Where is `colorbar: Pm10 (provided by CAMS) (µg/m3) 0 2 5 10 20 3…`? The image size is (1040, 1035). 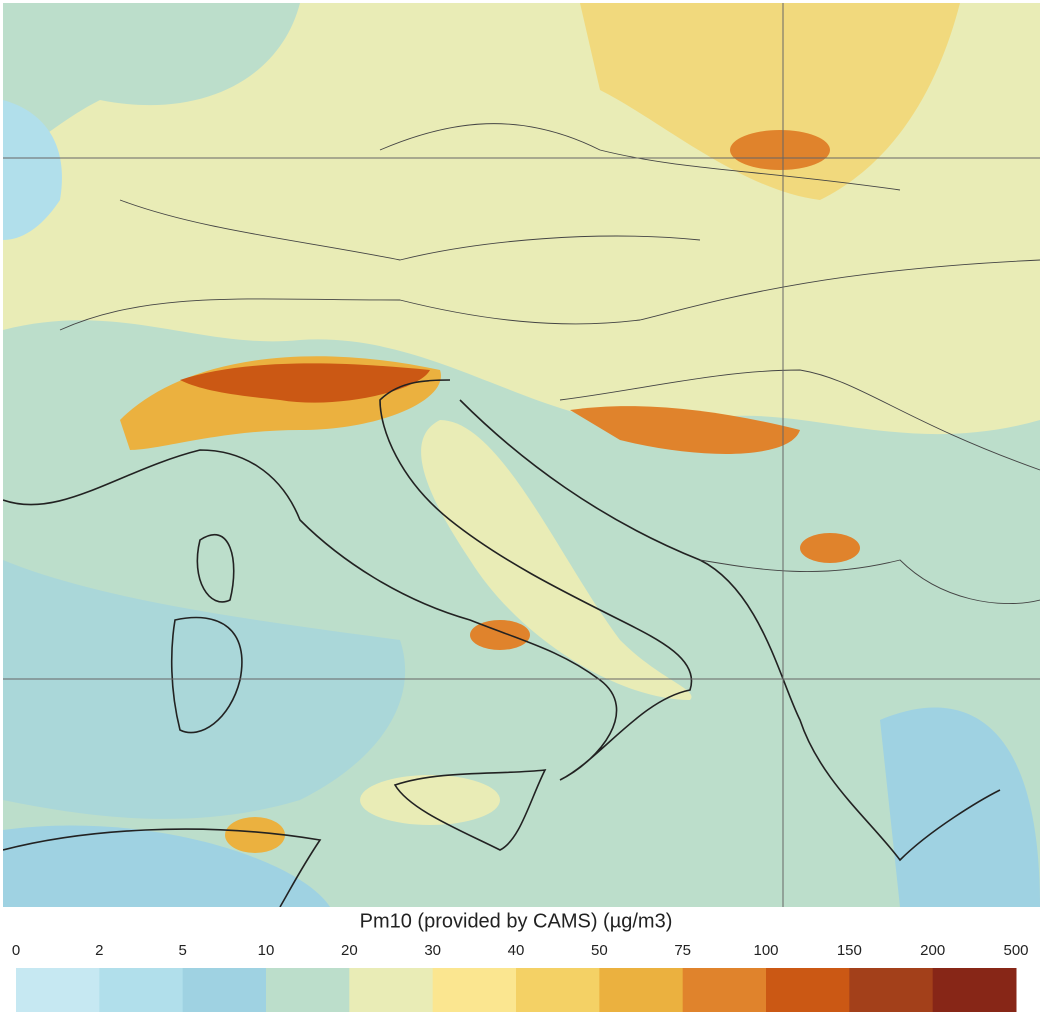
colorbar: Pm10 (provided by CAMS) (µg/m3) 0 2 5 10 20 3… is located at coordinates (520, 961).